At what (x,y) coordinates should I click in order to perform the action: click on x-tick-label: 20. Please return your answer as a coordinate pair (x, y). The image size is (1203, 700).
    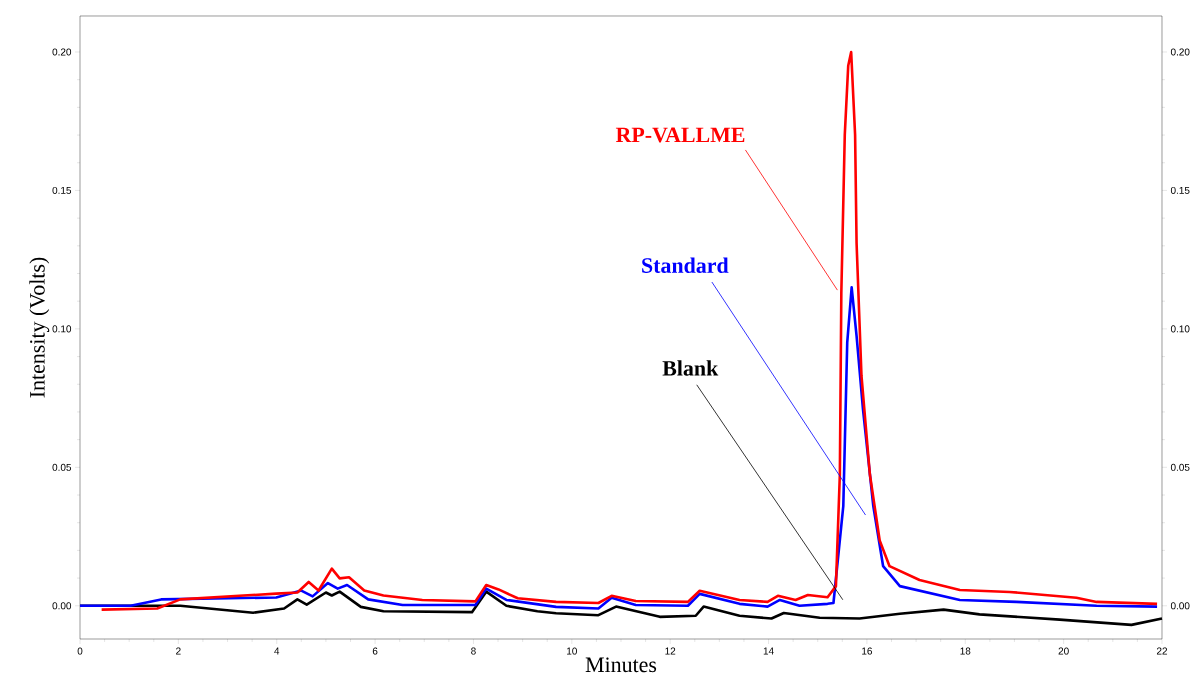
    Looking at the image, I should click on (1063, 651).